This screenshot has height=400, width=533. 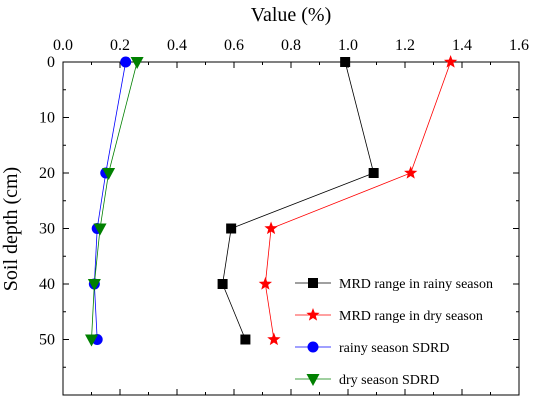 What do you see at coordinates (47, 118) in the screenshot?
I see `y-tick-label: 10` at bounding box center [47, 118].